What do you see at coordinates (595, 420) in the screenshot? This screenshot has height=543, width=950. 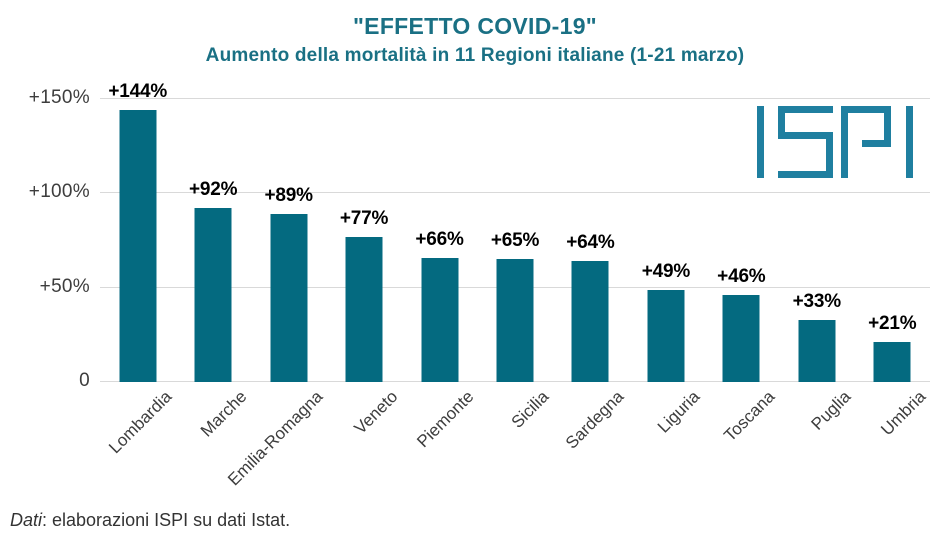 I see `x-axis-label: Sardegna` at bounding box center [595, 420].